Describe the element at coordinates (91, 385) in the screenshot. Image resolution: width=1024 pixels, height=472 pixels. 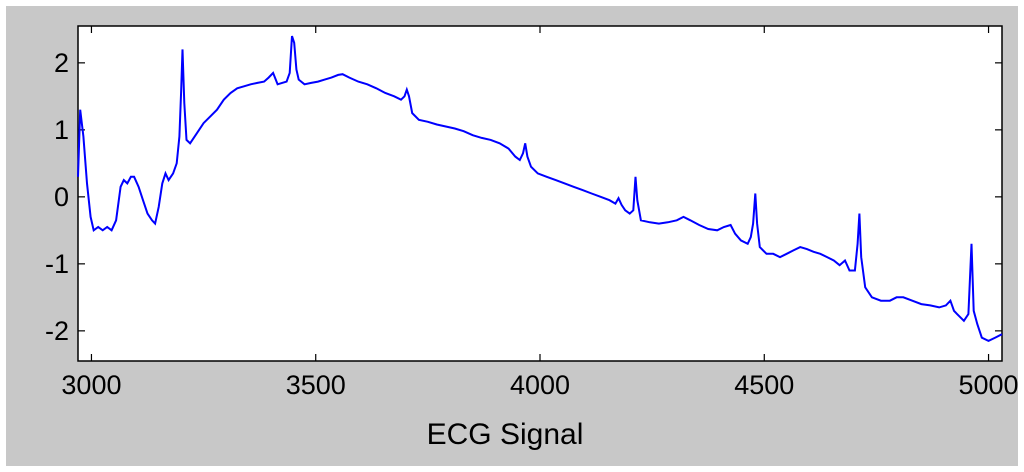
I see `x-tick-label: 3000` at that location.